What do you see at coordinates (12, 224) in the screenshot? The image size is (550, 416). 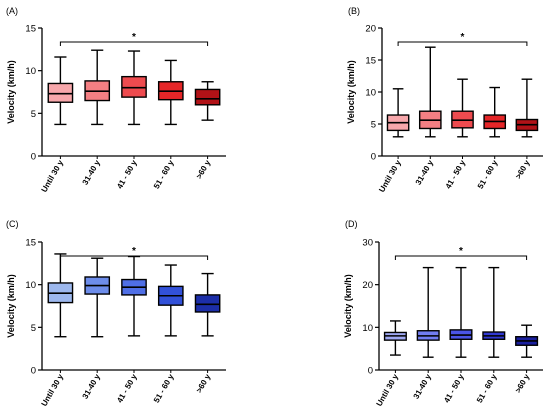 I see `panel-label: (C)` at bounding box center [12, 224].